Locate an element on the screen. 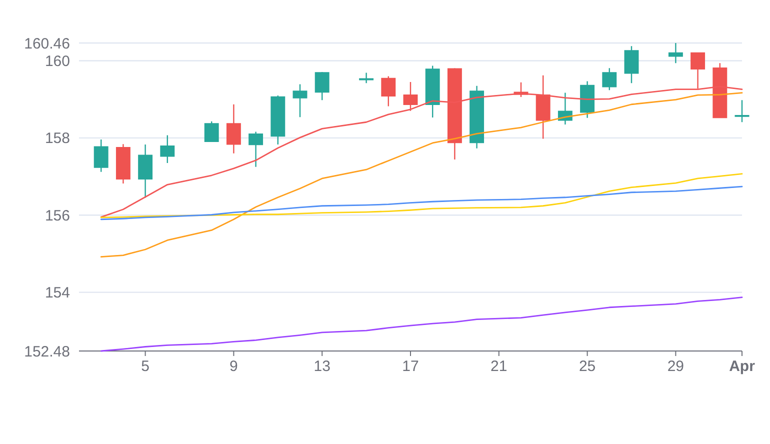 This screenshot has height=444, width=770. x-tick-label: 9 is located at coordinates (234, 366).